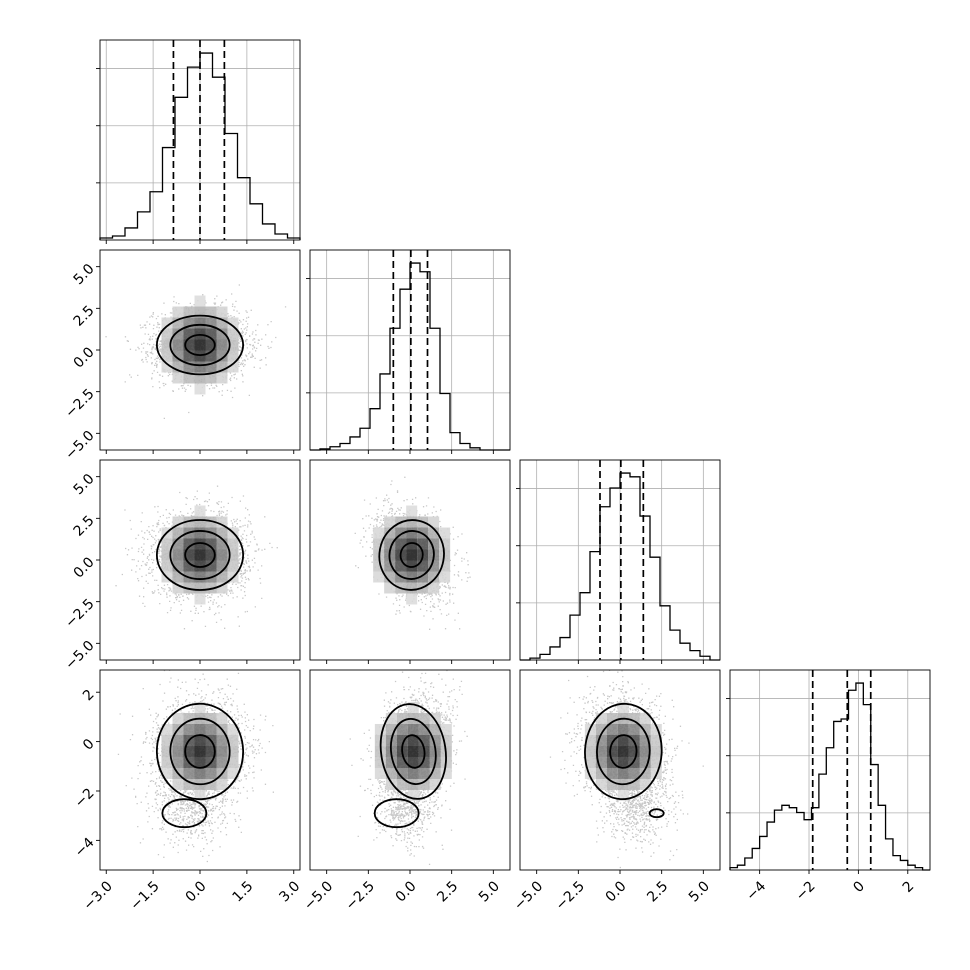 This screenshot has width=970, height=970. What do you see at coordinates (360, 895) in the screenshot?
I see `x-tick-label: −2.5` at bounding box center [360, 895].